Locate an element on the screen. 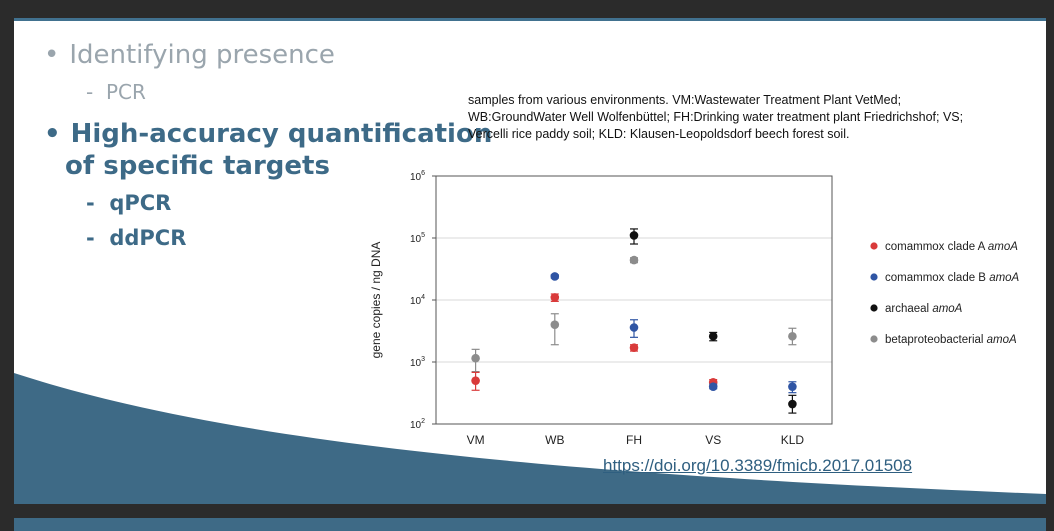 This screenshot has width=1054, height=531. subbullet-text: ddPCR is located at coordinates (148, 238).